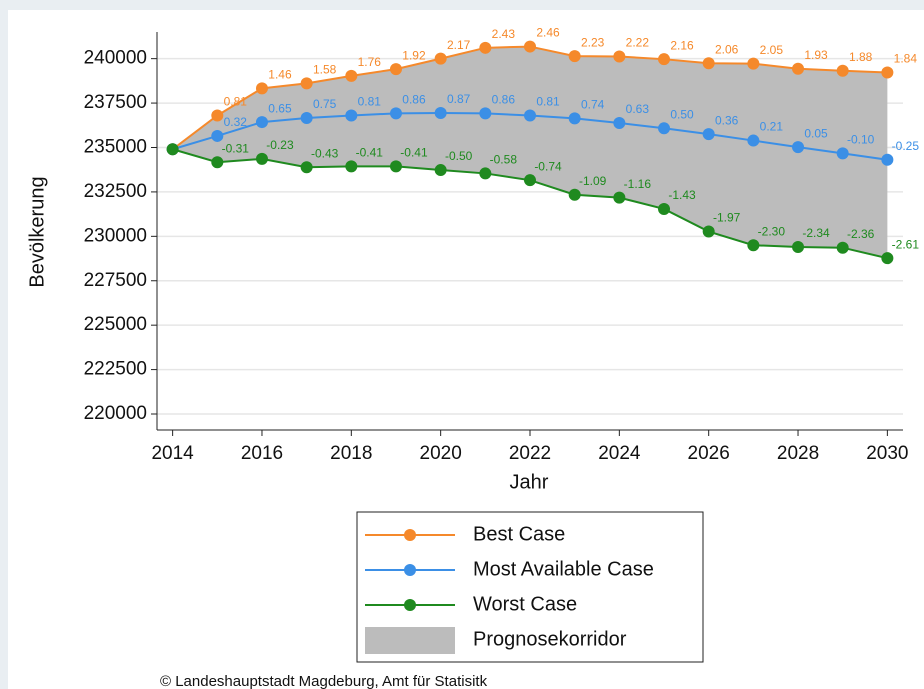 This screenshot has width=924, height=689. Describe the element at coordinates (325, 104) in the screenshot. I see `data-label: 0.75` at that location.